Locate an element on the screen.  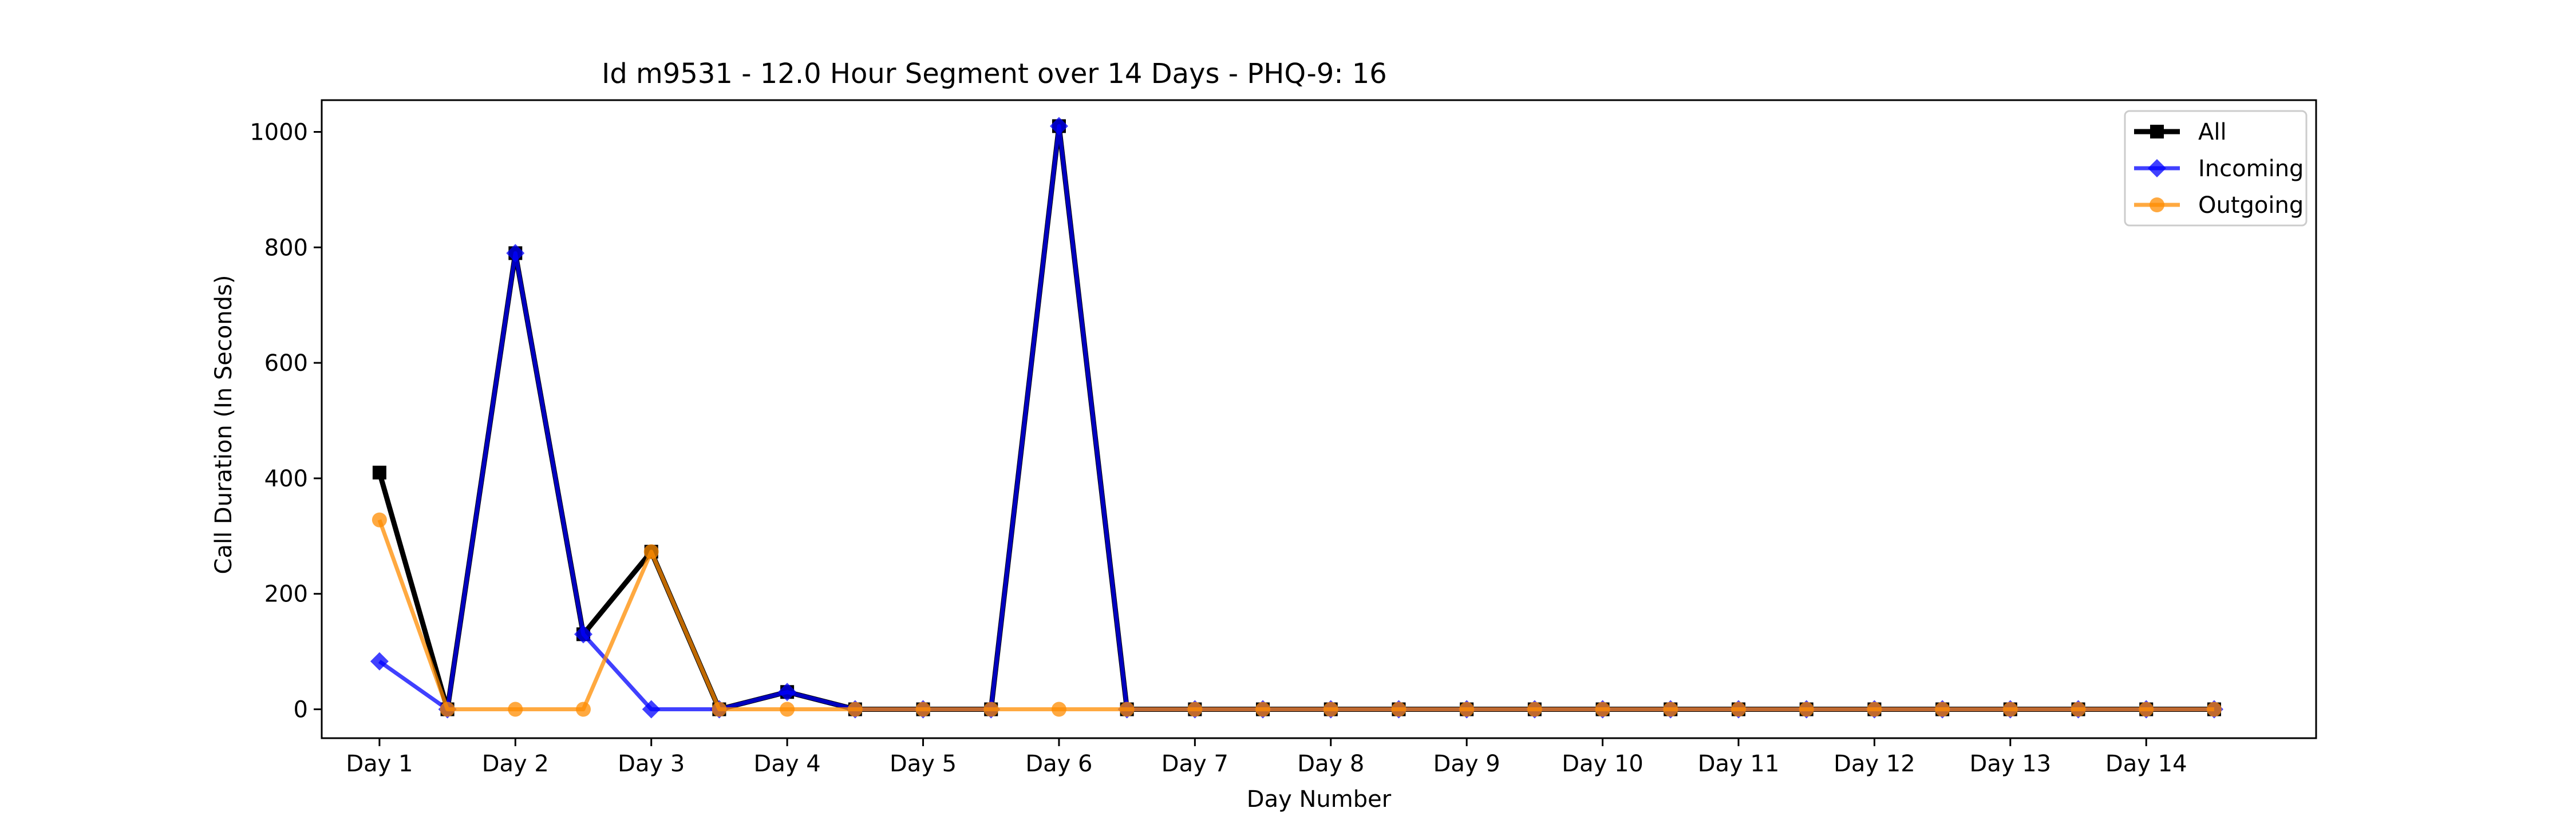
legend-entry: Incoming is located at coordinates (2219, 169).